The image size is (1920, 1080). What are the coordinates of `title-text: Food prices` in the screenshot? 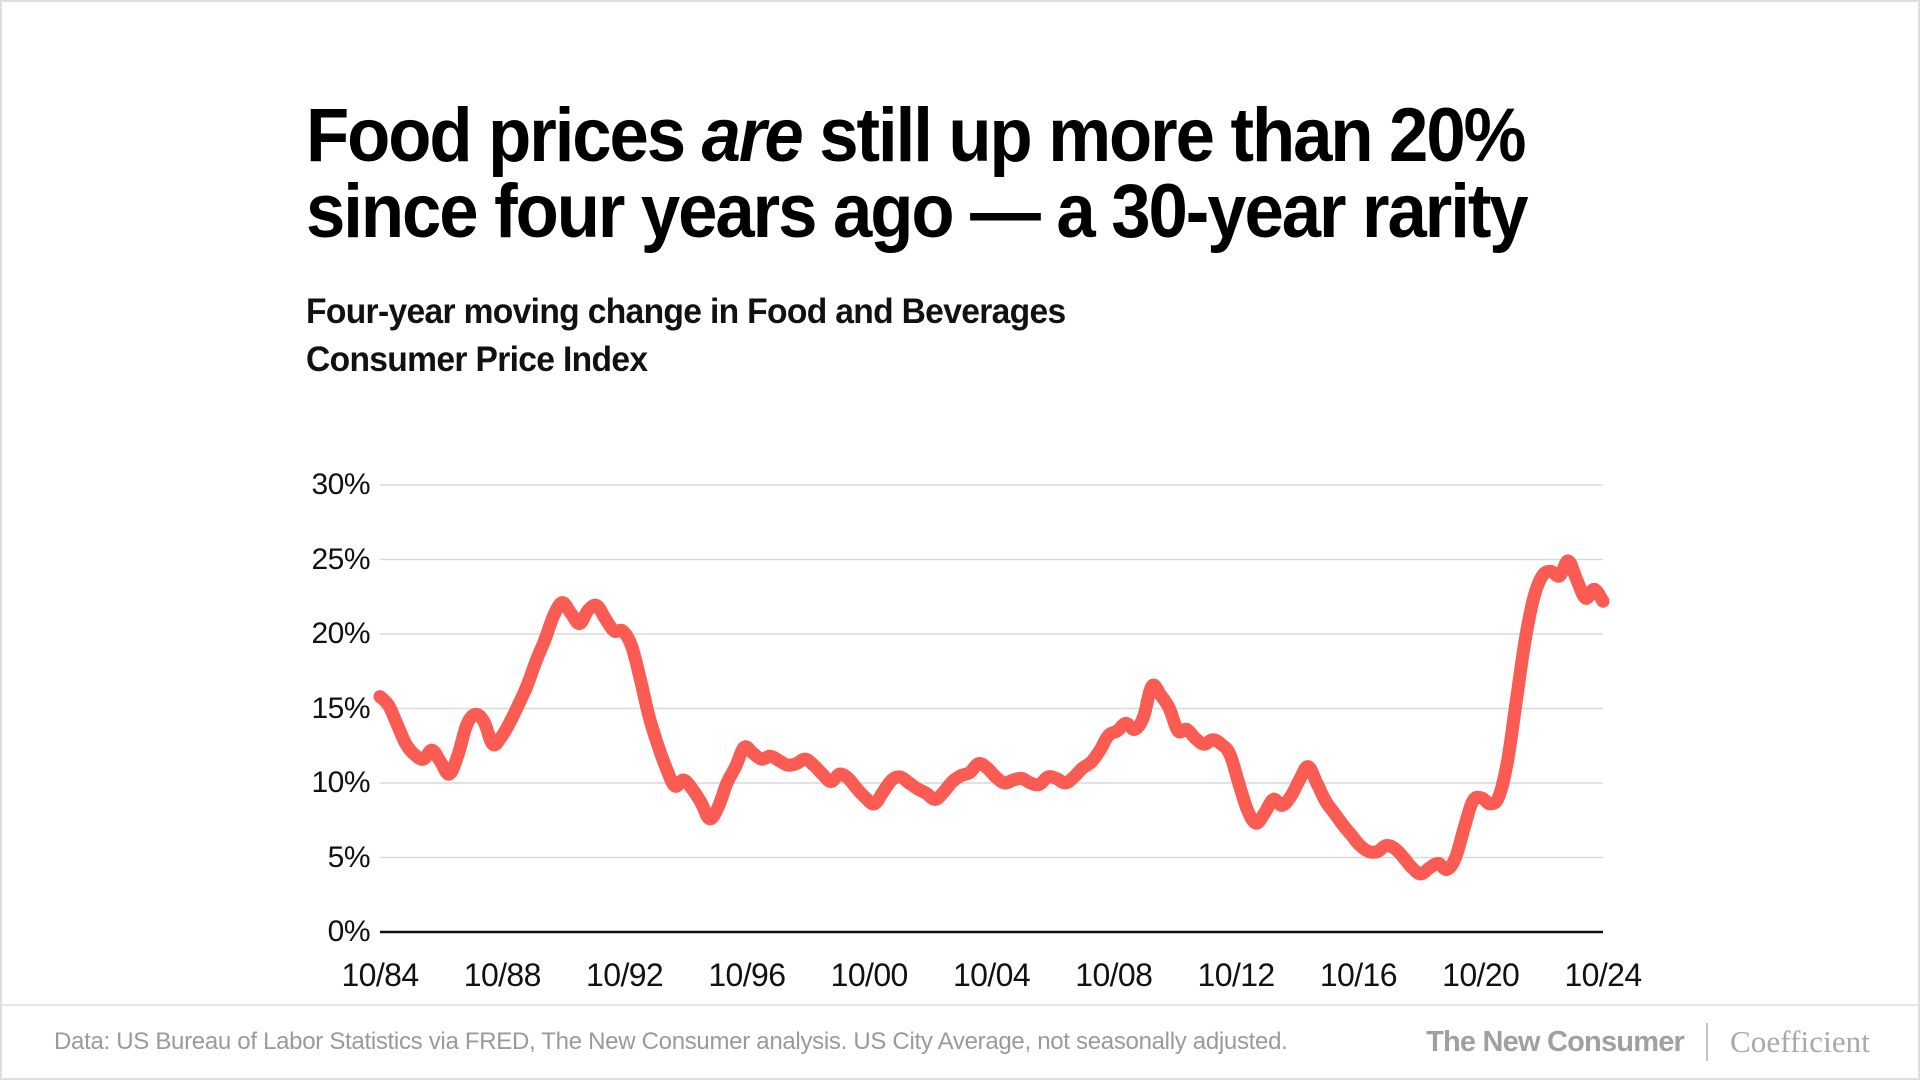 It's located at (504, 135).